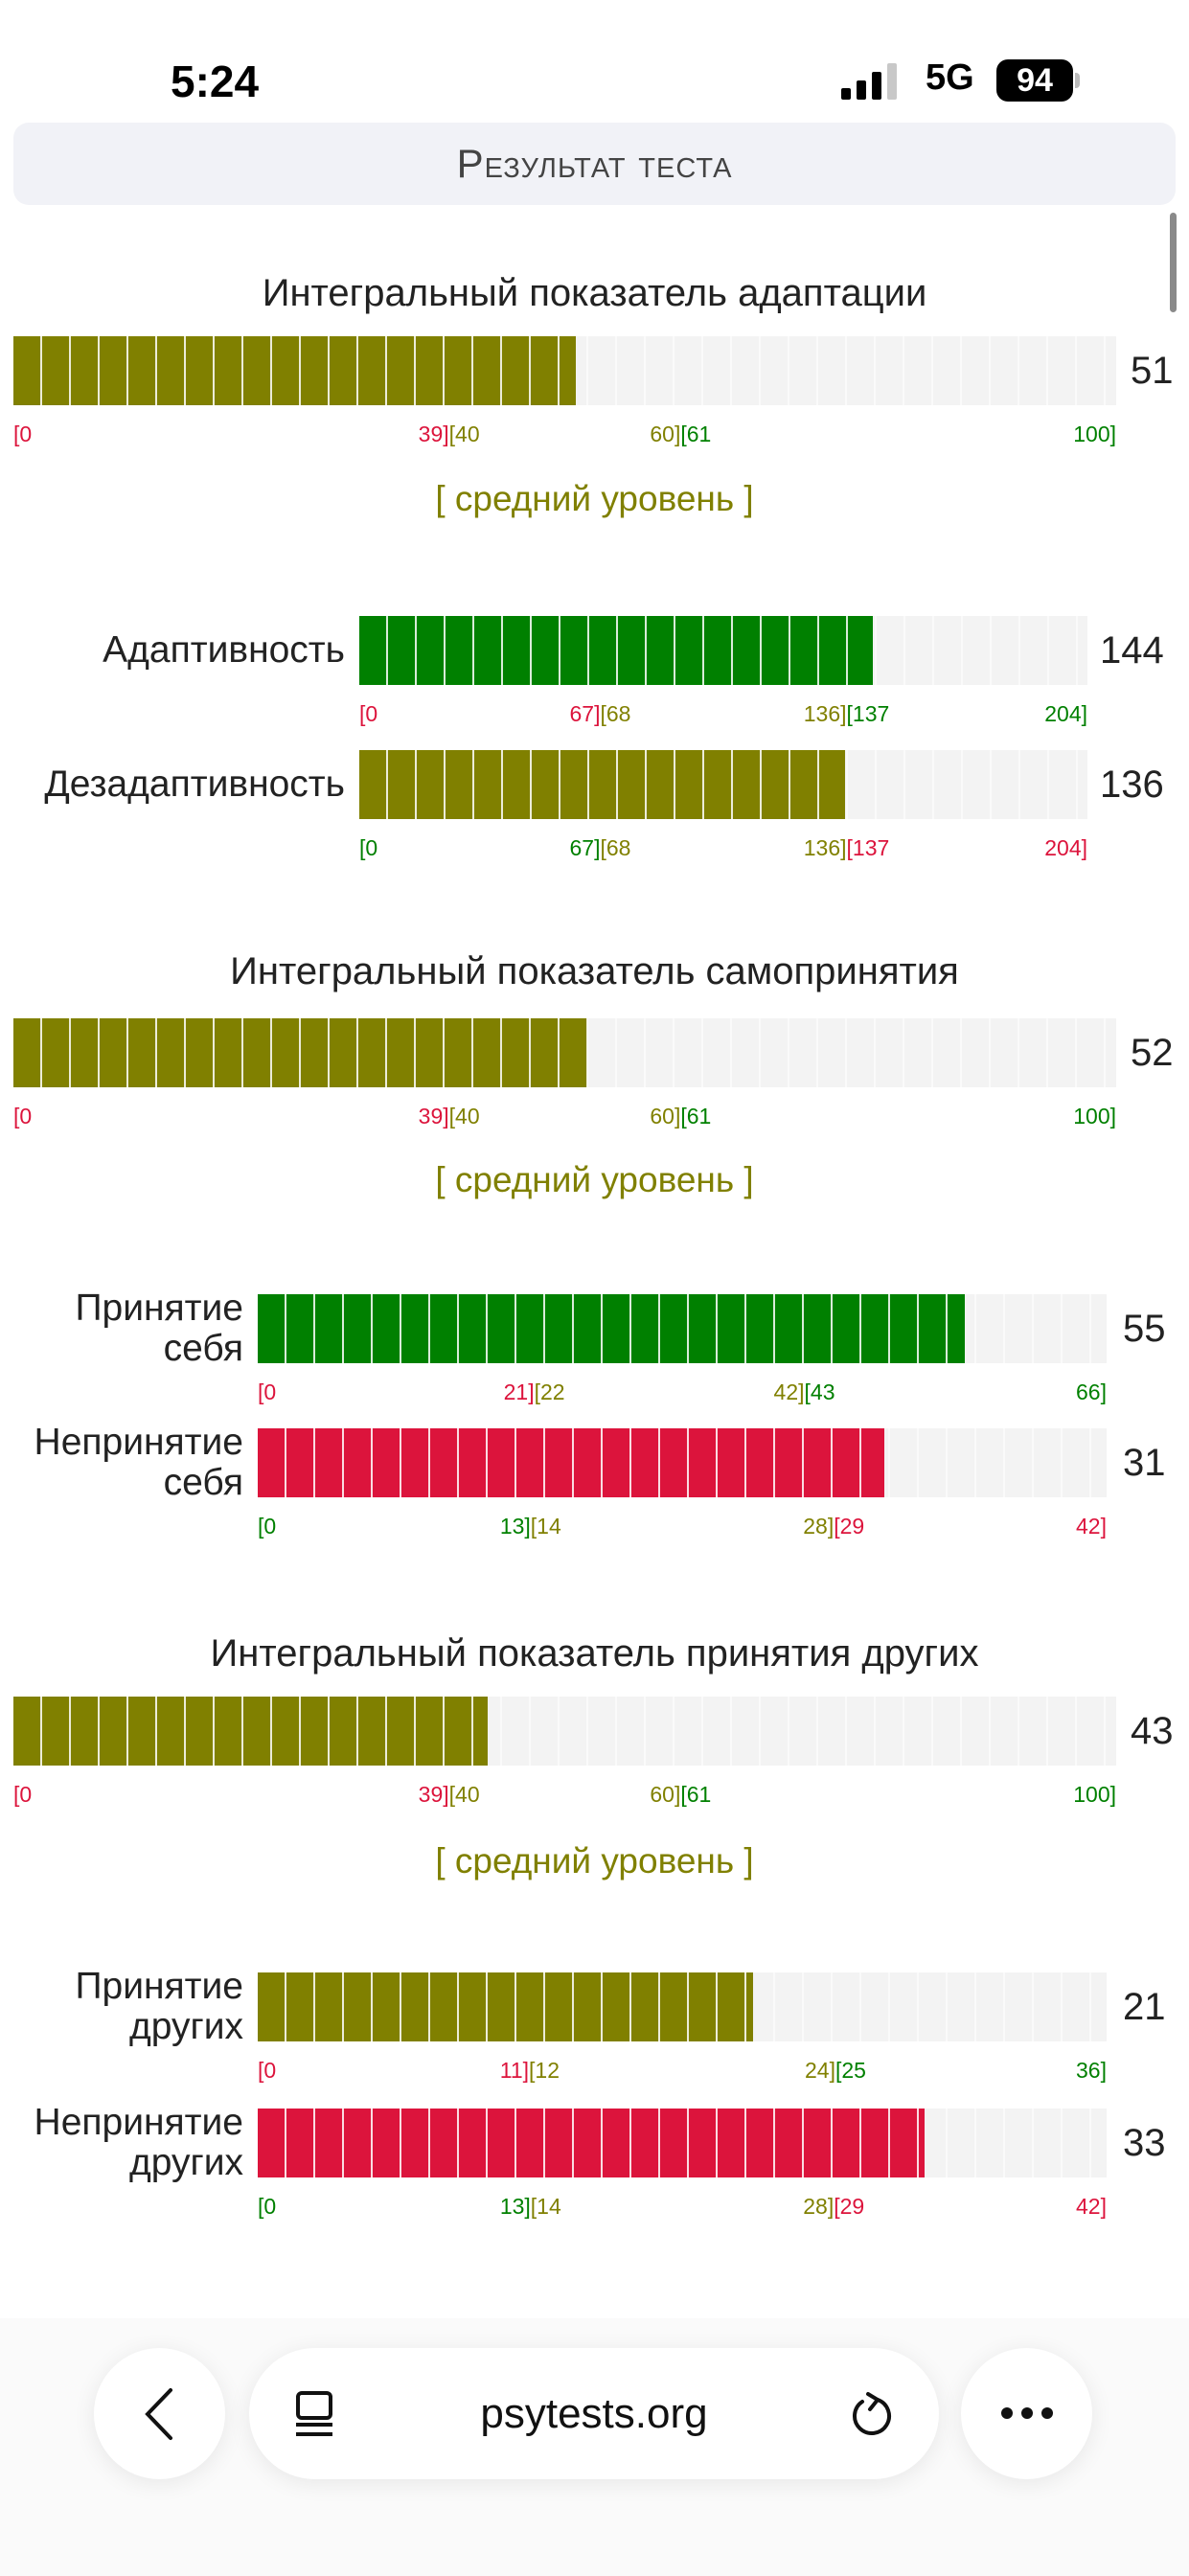 The image size is (1189, 2576). Describe the element at coordinates (594, 1654) in the screenshot. I see `section-title-others-acceptance: Интегральный показатель принятия других` at that location.